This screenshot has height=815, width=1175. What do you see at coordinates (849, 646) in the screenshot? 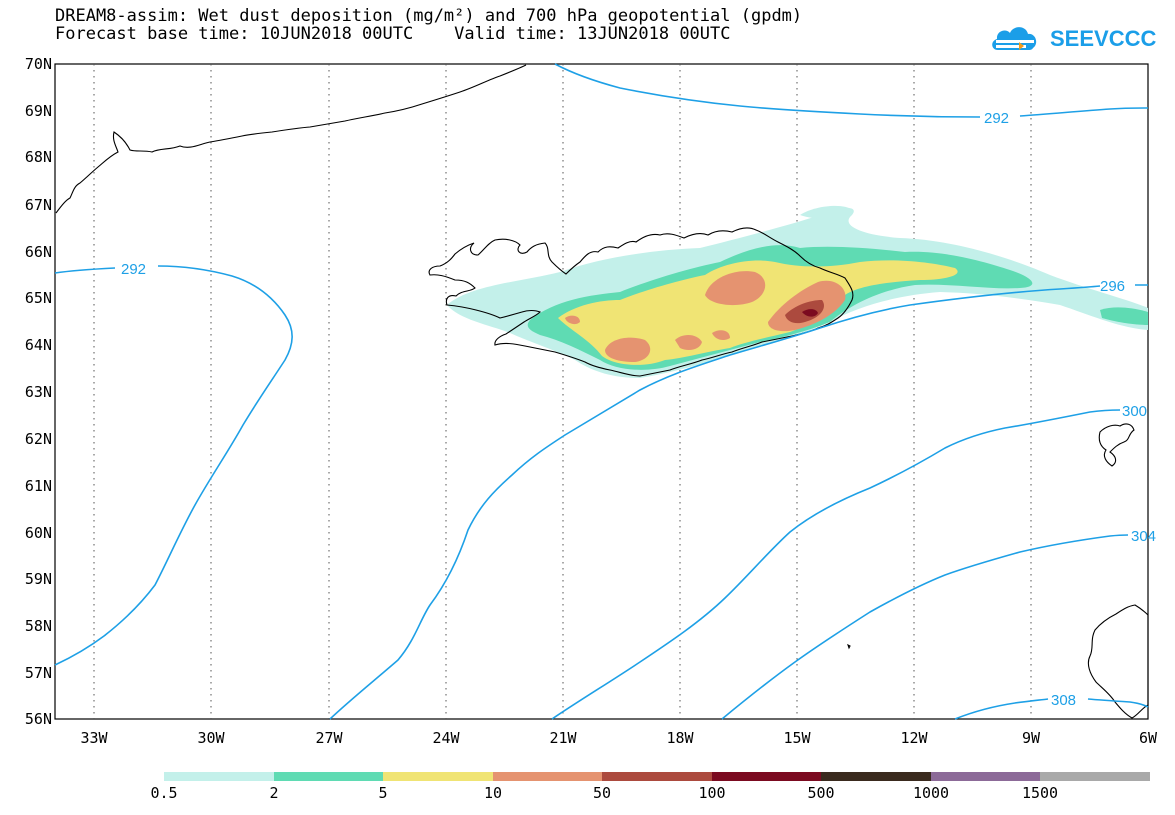
I see `rockall-islet` at bounding box center [849, 646].